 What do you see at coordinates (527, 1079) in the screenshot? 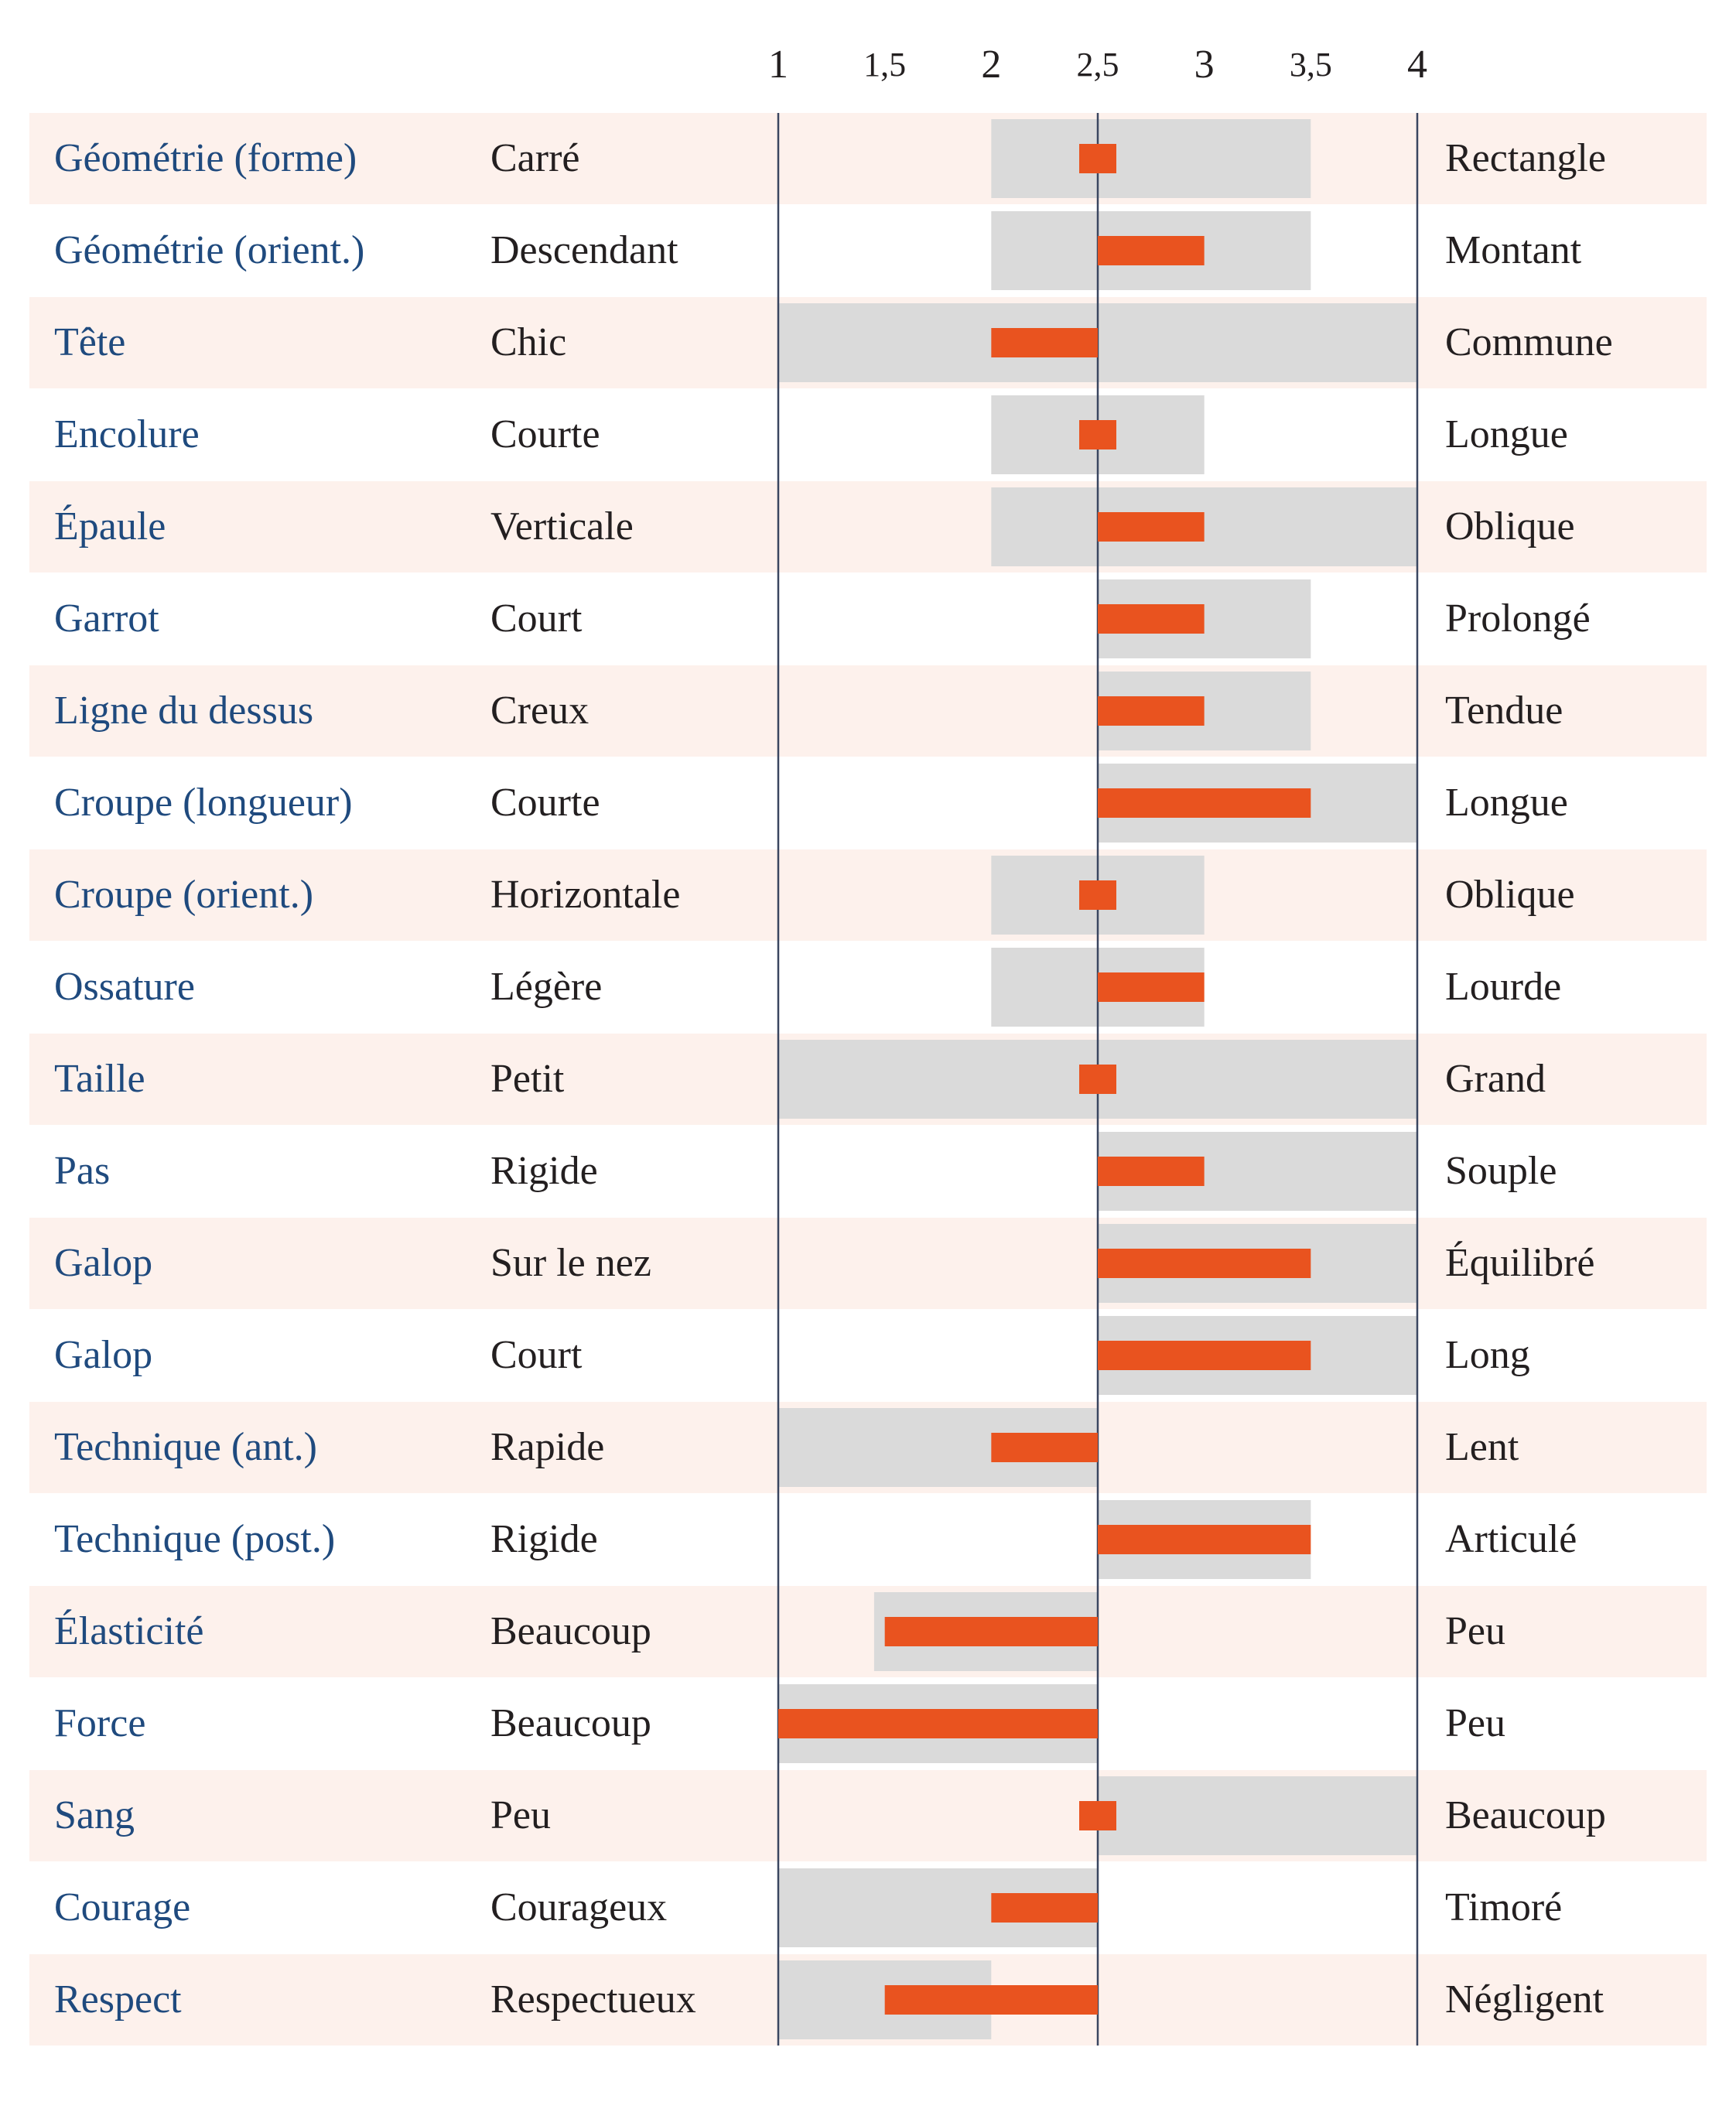
I see `low-end-label: Petit` at bounding box center [527, 1079].